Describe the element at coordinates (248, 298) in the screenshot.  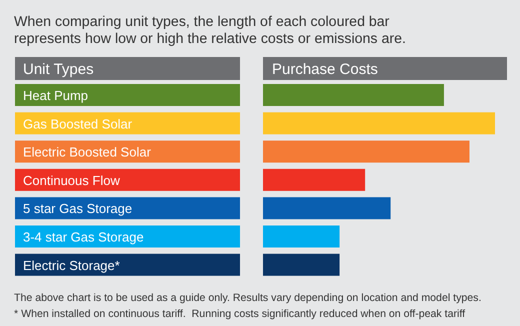
I see `text: The above chart is to be used as a guide only. Results vary depending on location and model types.` at that location.